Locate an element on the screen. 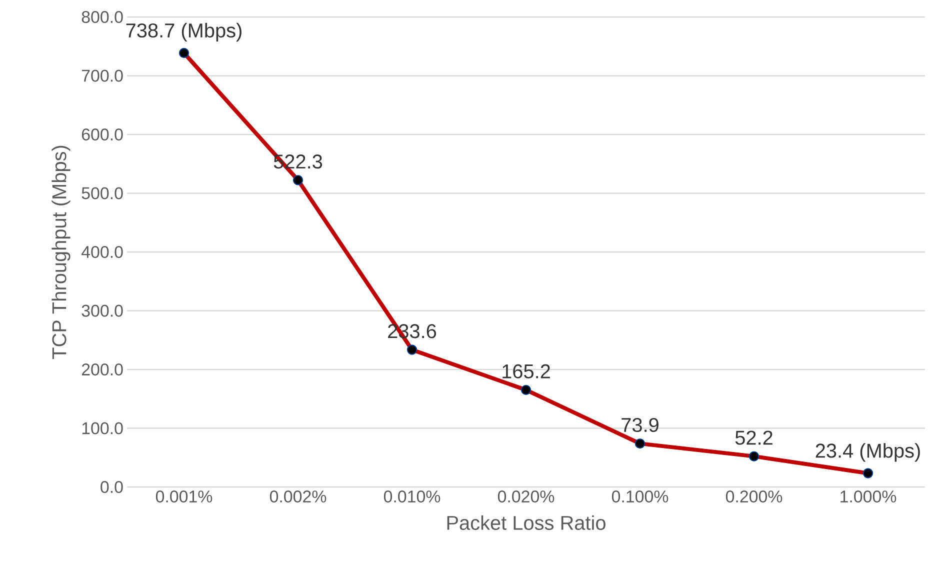 The image size is (941, 572). data-label: 52.2 is located at coordinates (753, 437).